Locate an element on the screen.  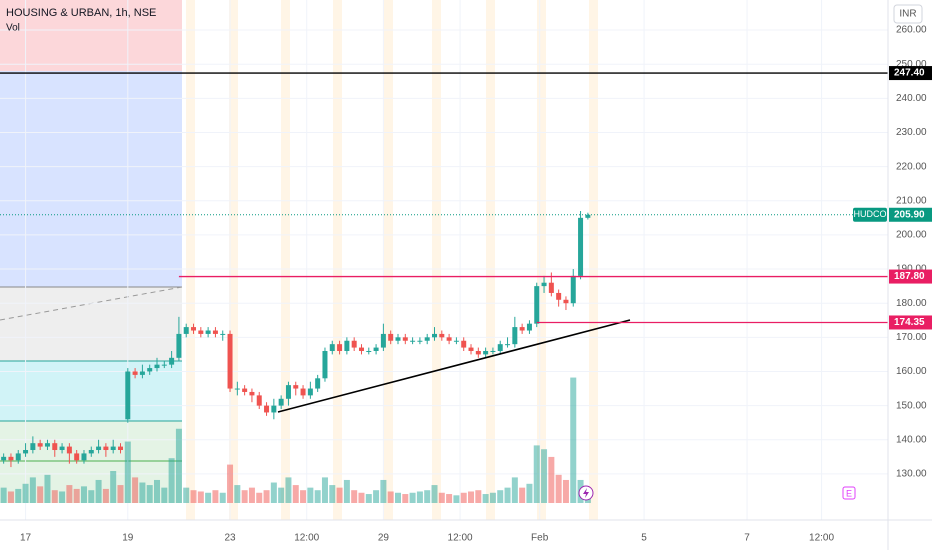
y-tick-label: 250.00 is located at coordinates (911, 64).